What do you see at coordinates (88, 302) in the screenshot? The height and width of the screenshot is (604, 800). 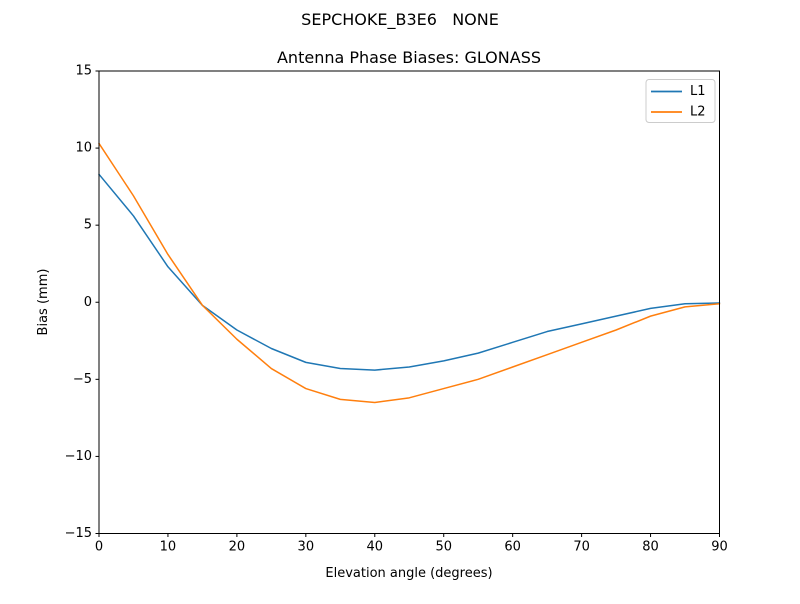 I see `y-tick-label-0: 0` at bounding box center [88, 302].